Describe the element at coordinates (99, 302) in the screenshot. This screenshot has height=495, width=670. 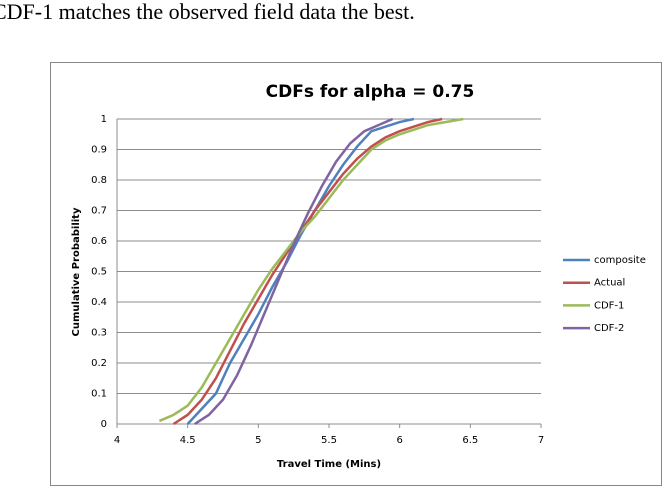
I see `y-tick-label: 0.4` at that location.